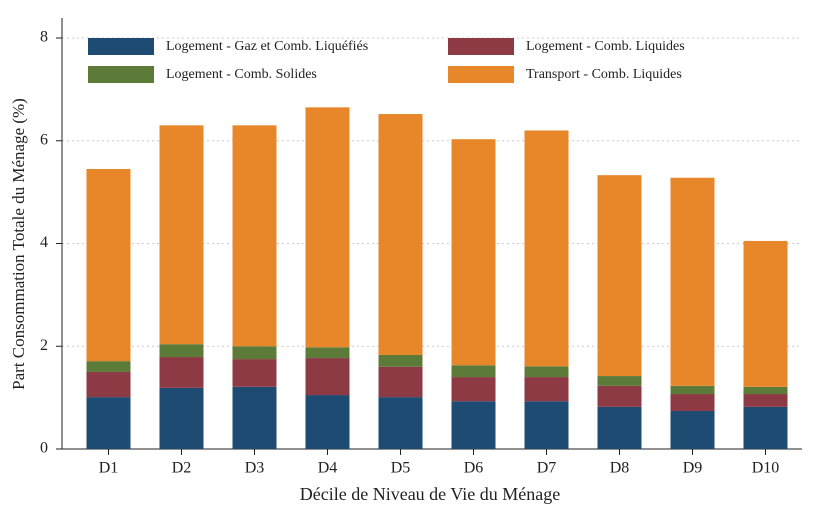 This screenshot has width=814, height=510. What do you see at coordinates (604, 74) in the screenshot?
I see `legend-label: Transport - Comb. Liquides` at bounding box center [604, 74].